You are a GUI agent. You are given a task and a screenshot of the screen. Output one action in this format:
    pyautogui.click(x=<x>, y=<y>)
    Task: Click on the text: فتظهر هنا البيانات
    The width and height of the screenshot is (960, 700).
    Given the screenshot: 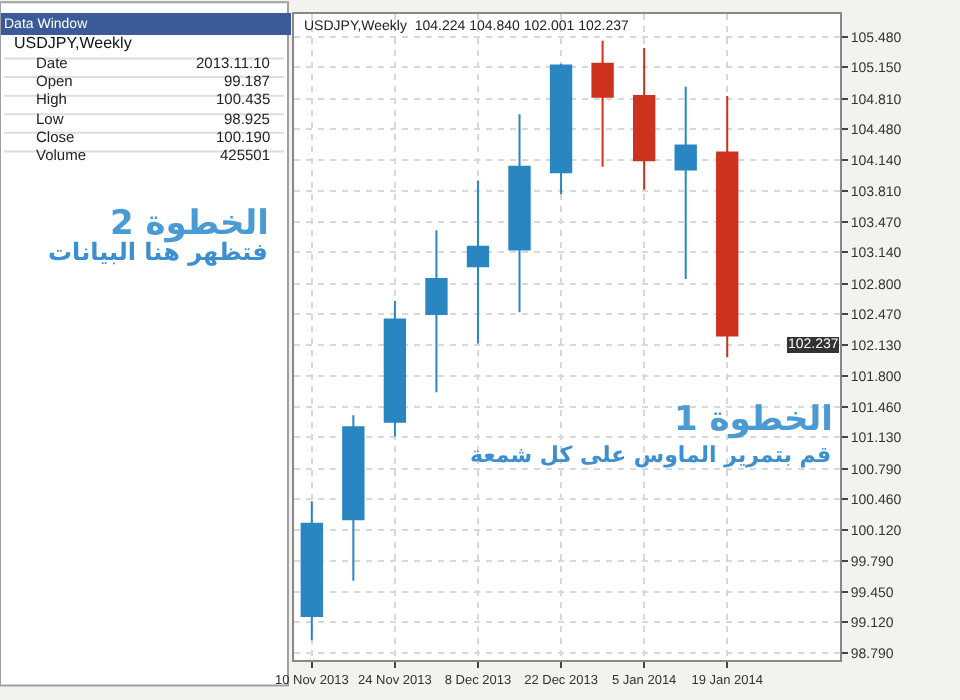 What is the action you would take?
    pyautogui.click(x=158, y=252)
    